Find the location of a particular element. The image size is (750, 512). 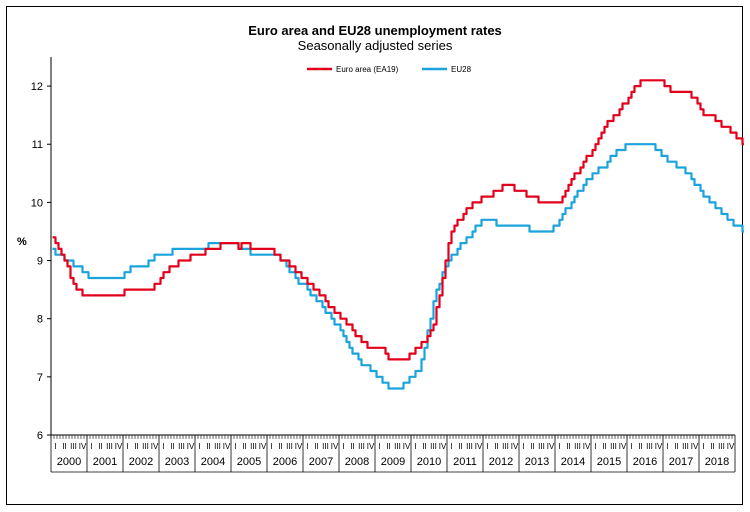

year-label: 2005 is located at coordinates (249, 462).